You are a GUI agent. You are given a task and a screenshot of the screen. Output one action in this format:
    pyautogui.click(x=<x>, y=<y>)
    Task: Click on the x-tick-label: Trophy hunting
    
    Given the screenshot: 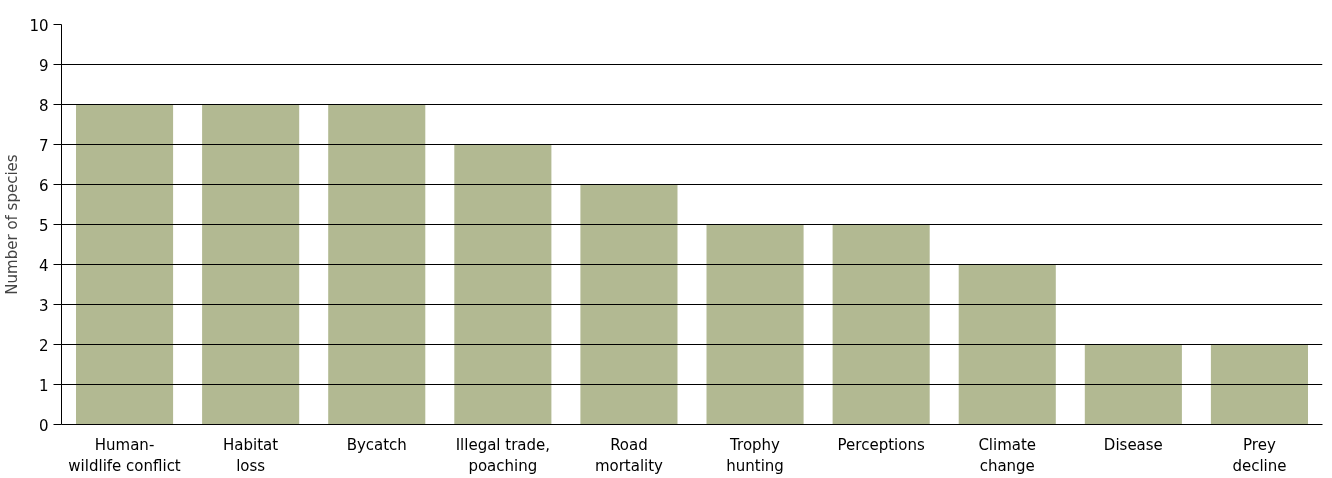 What is the action you would take?
    pyautogui.click(x=755, y=455)
    